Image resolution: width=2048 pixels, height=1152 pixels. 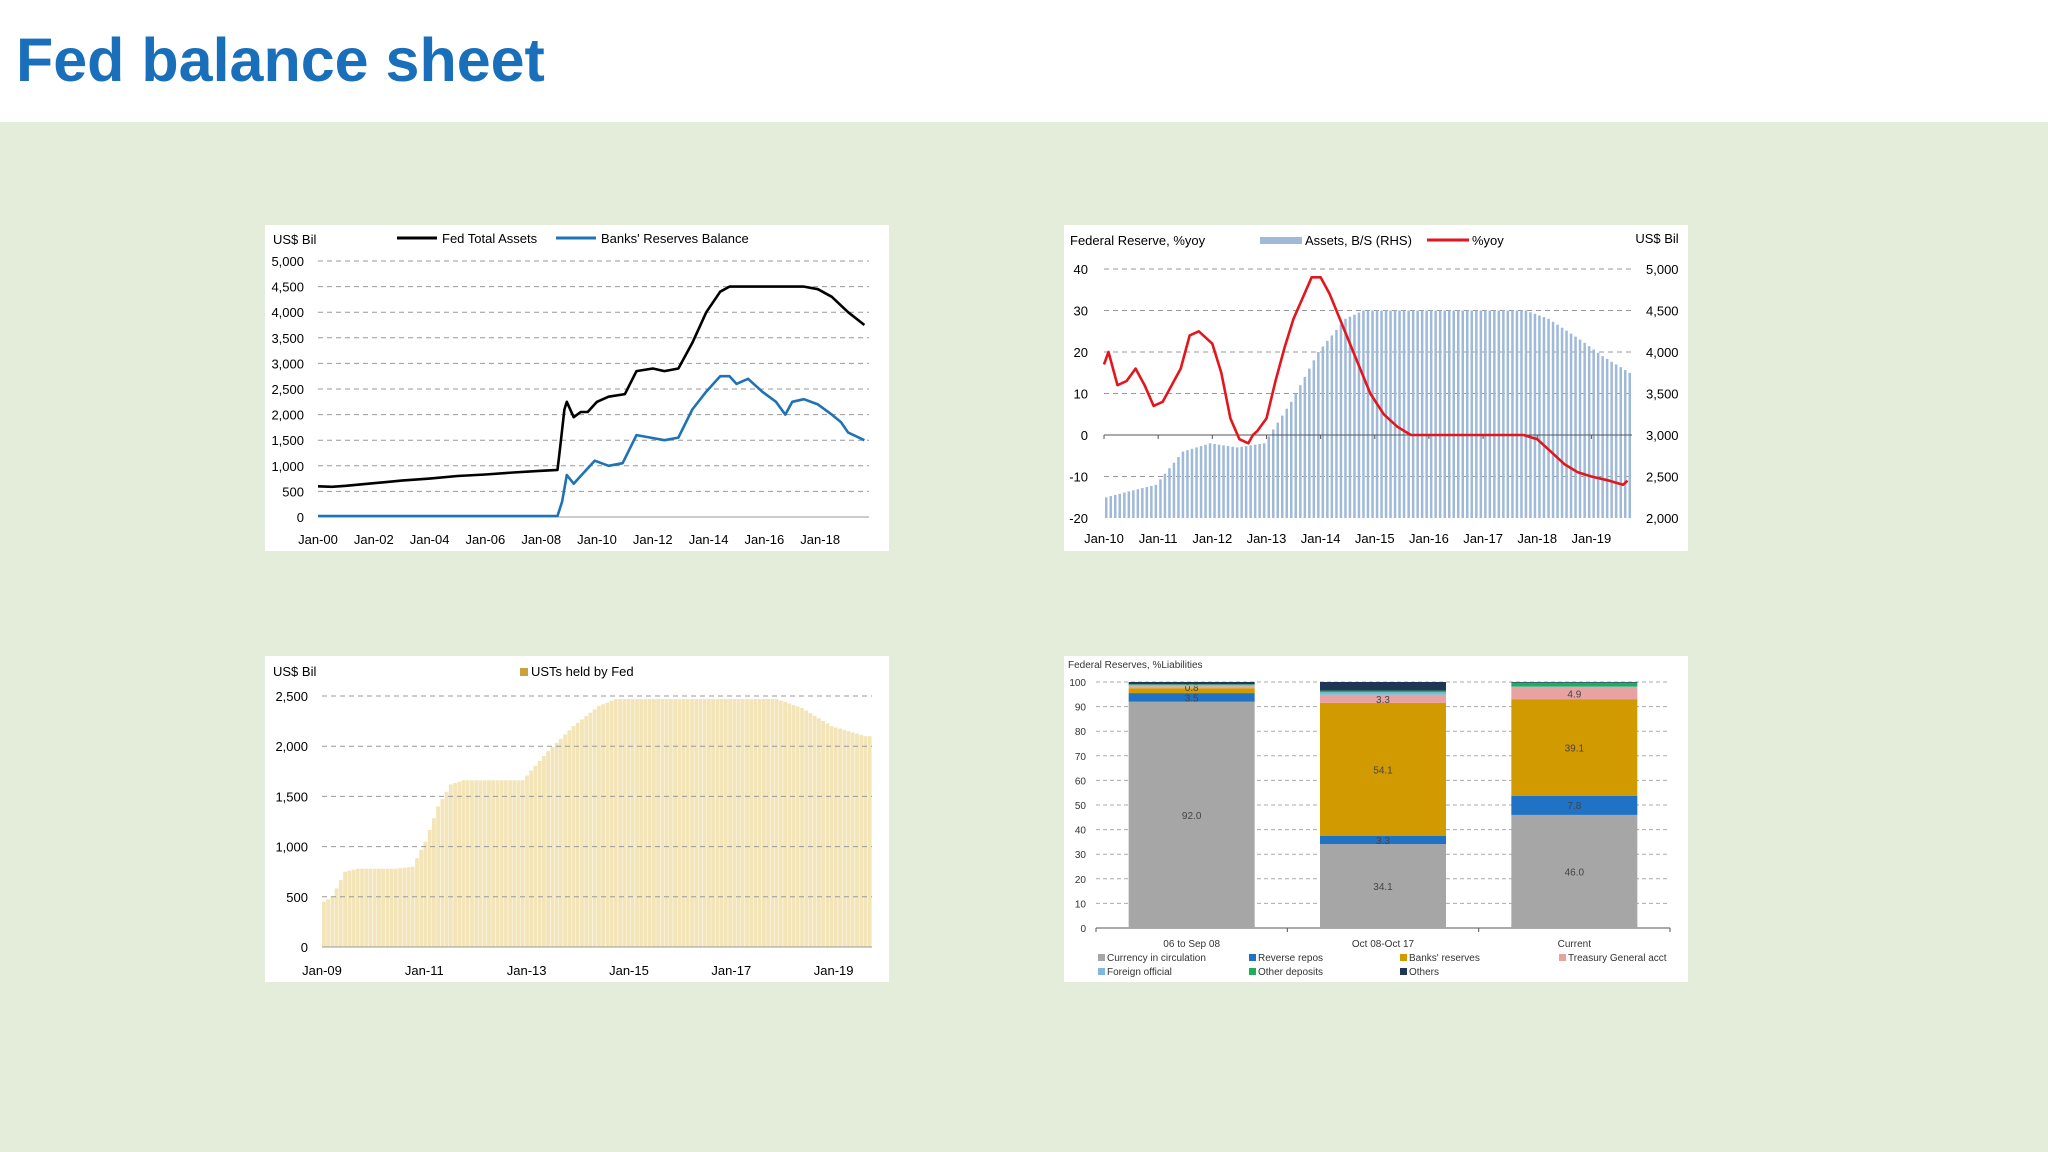 I want to click on x-tick-label: Jan-00, so click(x=318, y=539).